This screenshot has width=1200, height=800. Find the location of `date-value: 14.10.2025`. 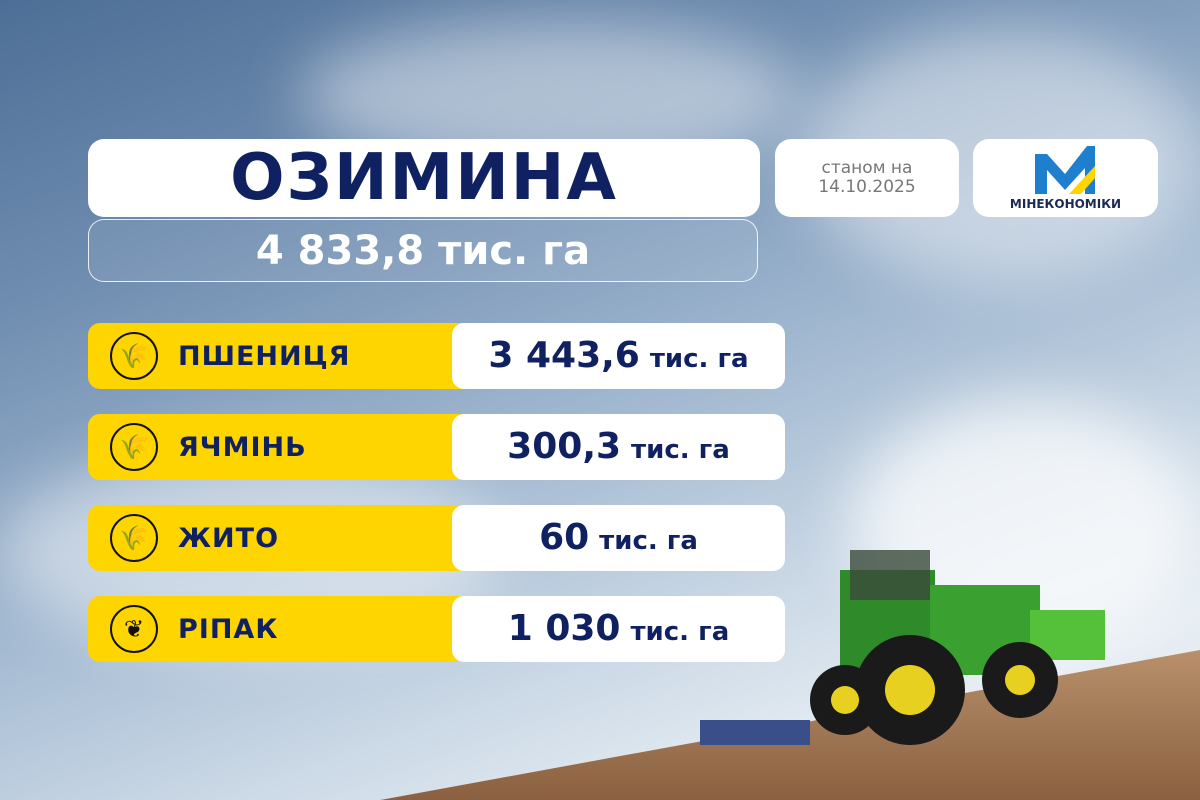

date-value: 14.10.2025 is located at coordinates (867, 187).